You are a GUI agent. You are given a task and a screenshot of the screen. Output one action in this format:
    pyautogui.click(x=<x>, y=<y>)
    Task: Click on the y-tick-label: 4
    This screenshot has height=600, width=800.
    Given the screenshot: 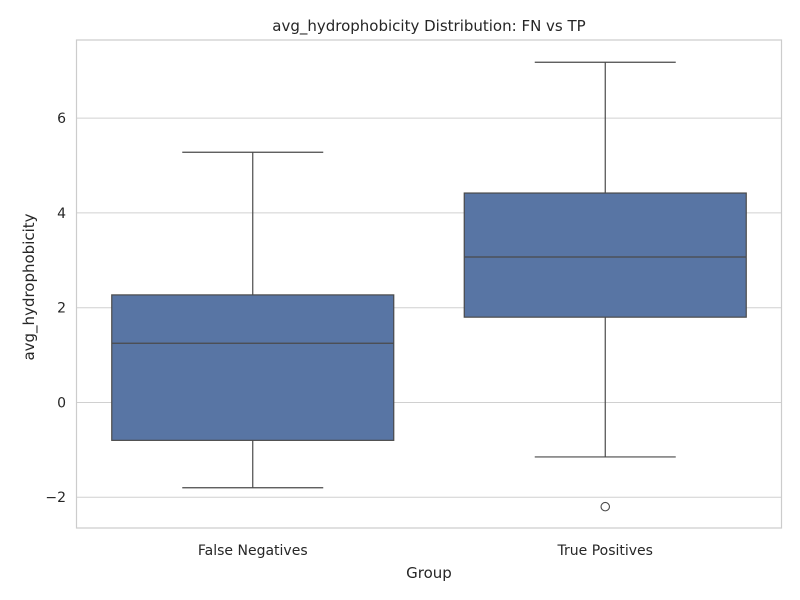 What is the action you would take?
    pyautogui.click(x=61, y=214)
    